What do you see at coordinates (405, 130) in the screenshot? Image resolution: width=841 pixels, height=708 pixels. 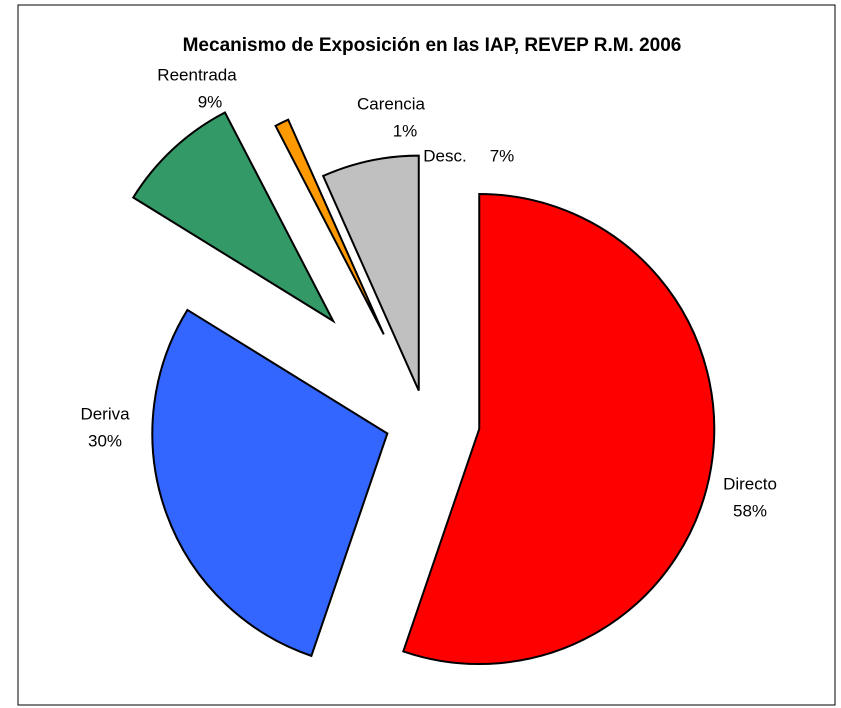 I see `slice-value-label: 1%` at bounding box center [405, 130].